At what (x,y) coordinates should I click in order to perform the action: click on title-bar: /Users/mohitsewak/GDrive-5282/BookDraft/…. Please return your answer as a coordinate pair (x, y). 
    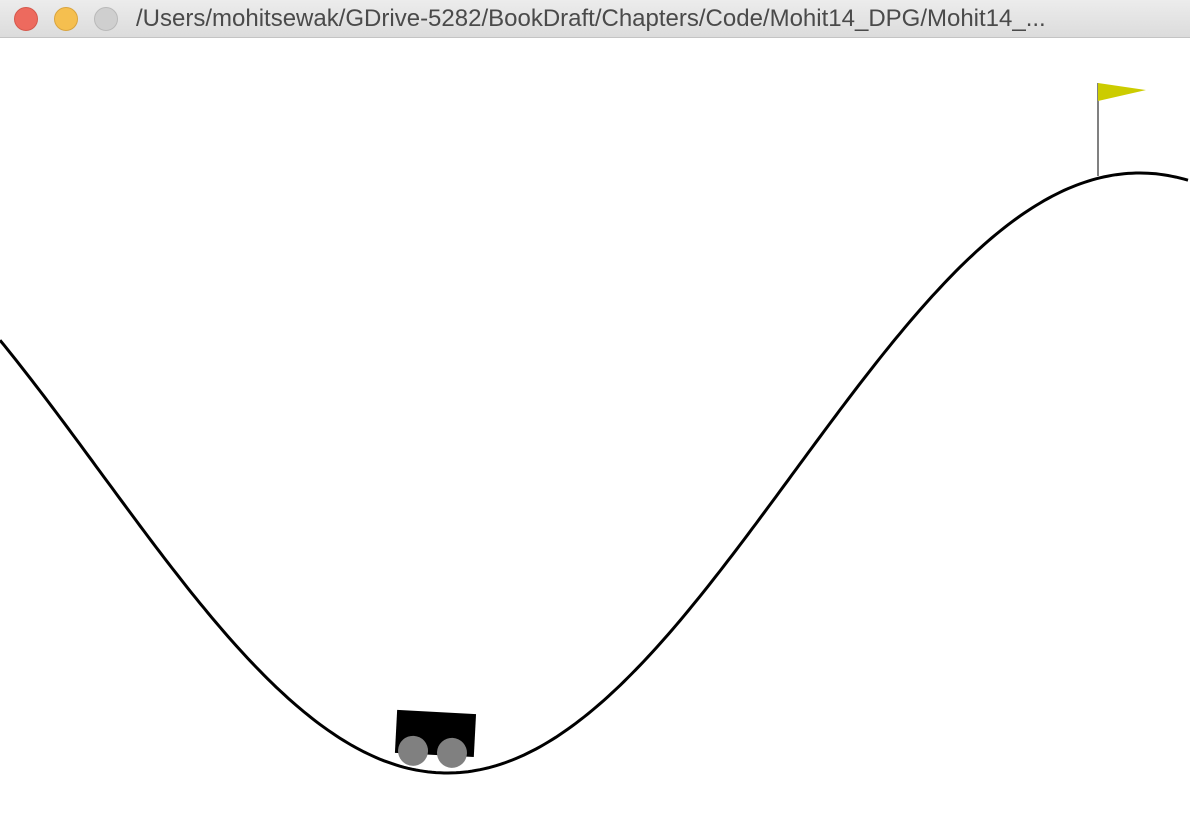
    Looking at the image, I should click on (595, 19).